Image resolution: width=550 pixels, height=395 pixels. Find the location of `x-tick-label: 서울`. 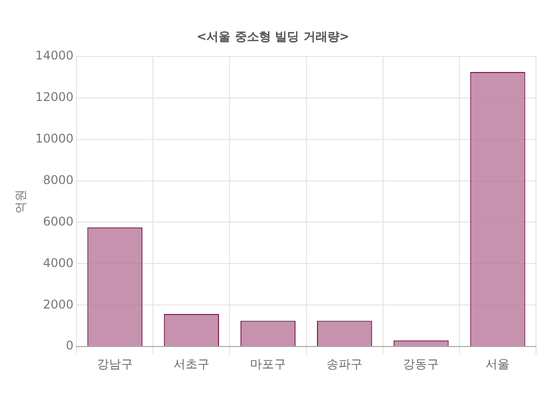

x-tick-label: 서울 is located at coordinates (498, 363).